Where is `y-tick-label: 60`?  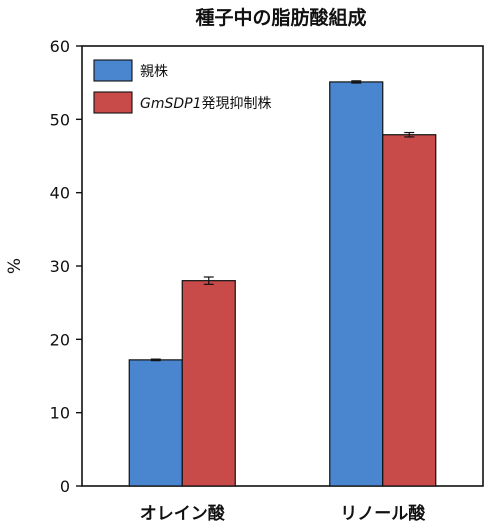
y-tick-label: 60 is located at coordinates (60, 46).